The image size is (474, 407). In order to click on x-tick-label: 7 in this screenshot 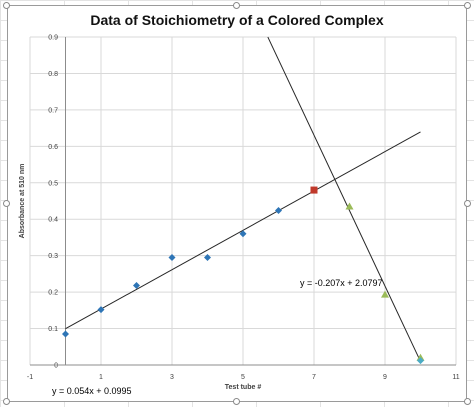, I will do `click(314, 377)`.